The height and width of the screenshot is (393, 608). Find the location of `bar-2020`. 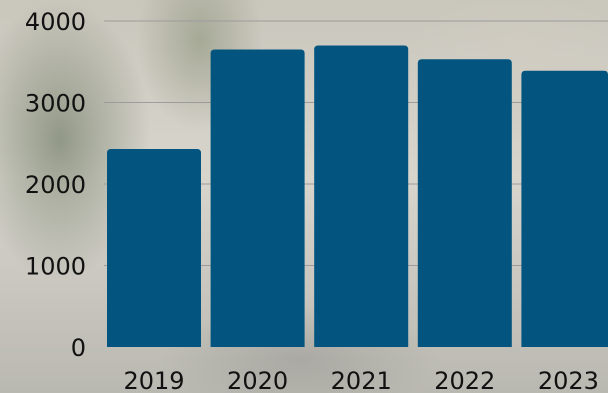

bar-2020 is located at coordinates (257, 198).